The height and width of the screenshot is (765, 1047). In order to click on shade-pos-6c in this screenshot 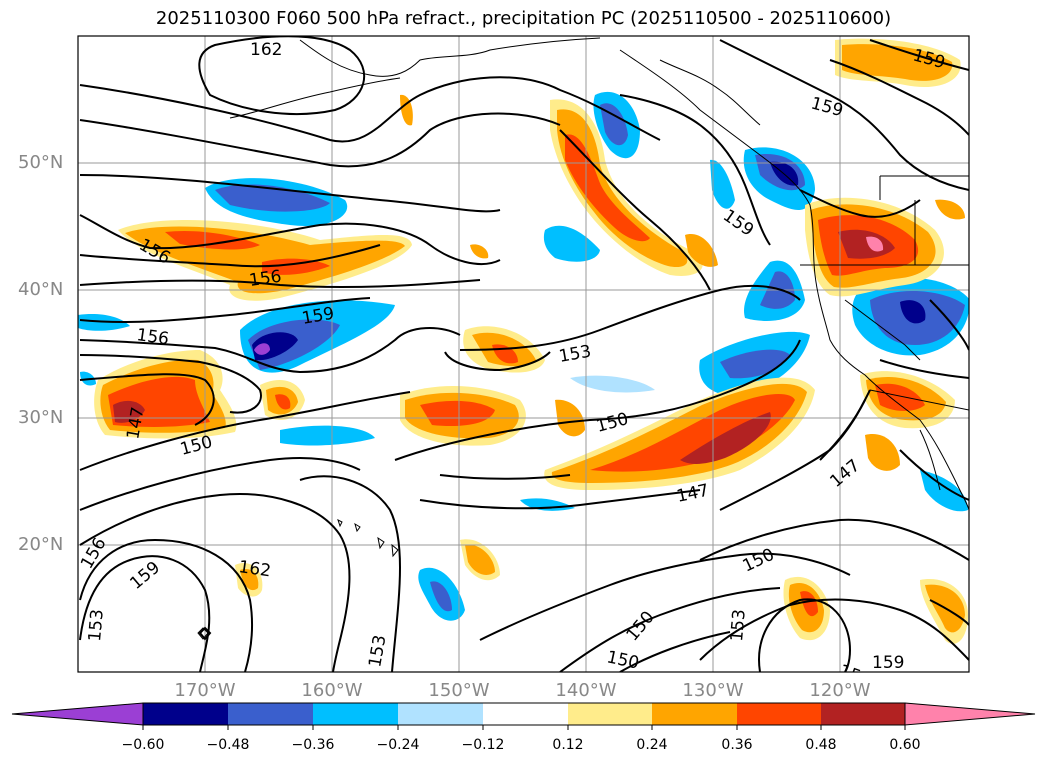, I will do `click(692, 433)`.